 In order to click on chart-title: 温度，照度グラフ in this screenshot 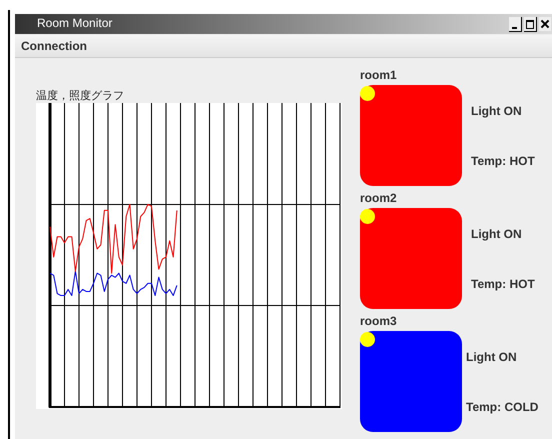, I will do `click(80, 95)`.